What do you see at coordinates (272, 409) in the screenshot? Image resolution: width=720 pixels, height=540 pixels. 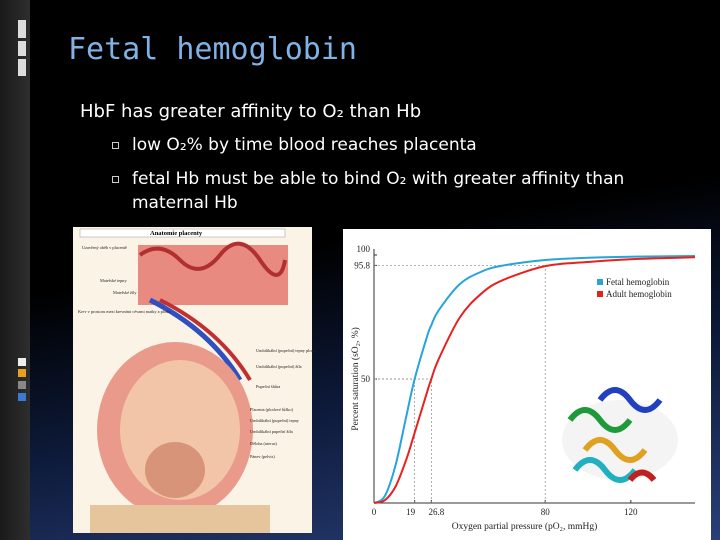 I see `illustration-label: Placenta (plodové lůžko)` at bounding box center [272, 409].